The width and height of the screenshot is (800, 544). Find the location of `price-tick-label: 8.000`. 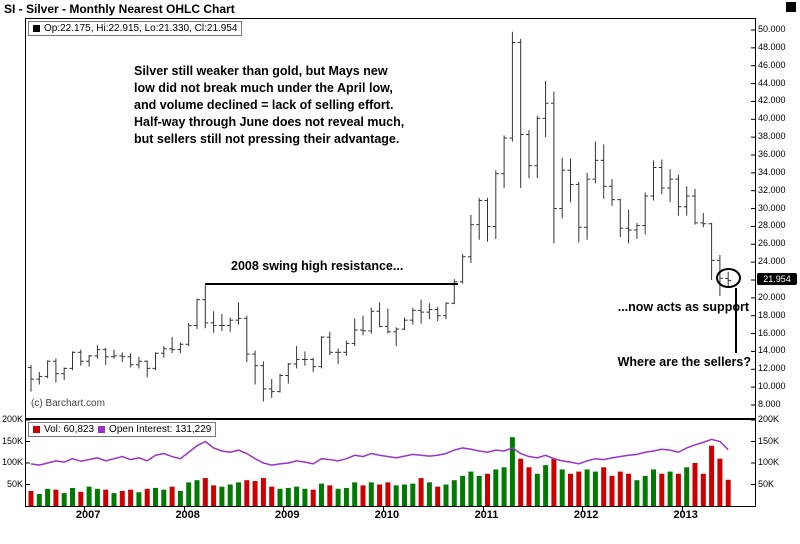

price-tick-label: 8.000 is located at coordinates (769, 404).